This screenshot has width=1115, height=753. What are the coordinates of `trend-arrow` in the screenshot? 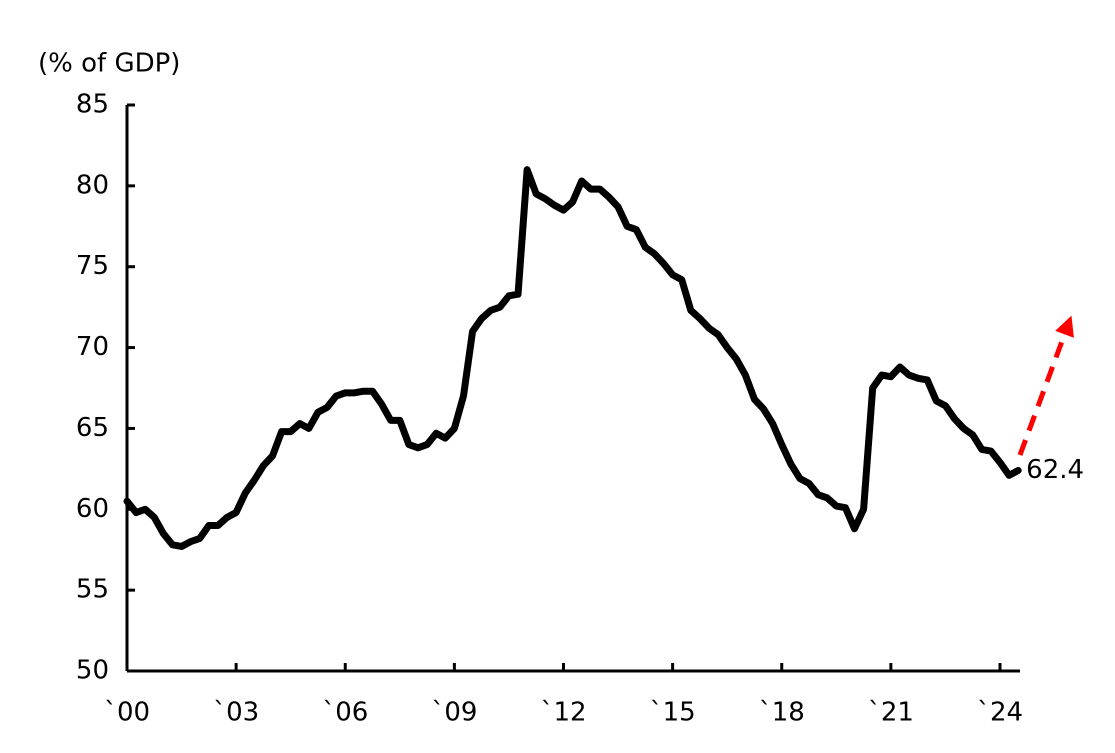 It's located at (1045, 385).